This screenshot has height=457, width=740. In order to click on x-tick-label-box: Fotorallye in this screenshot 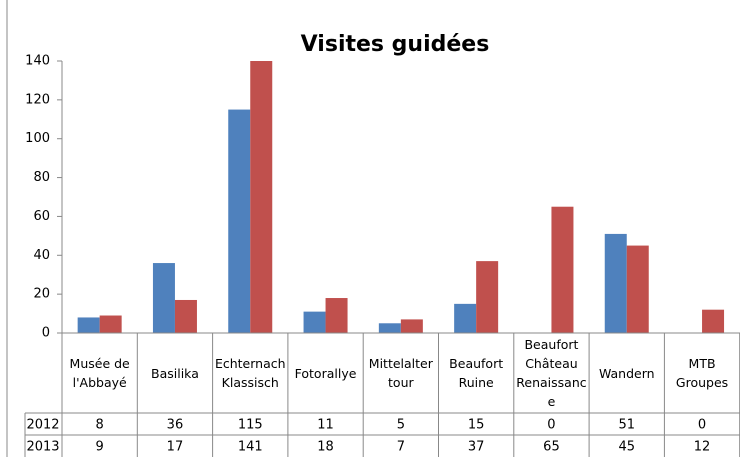, I will do `click(325, 373)`.